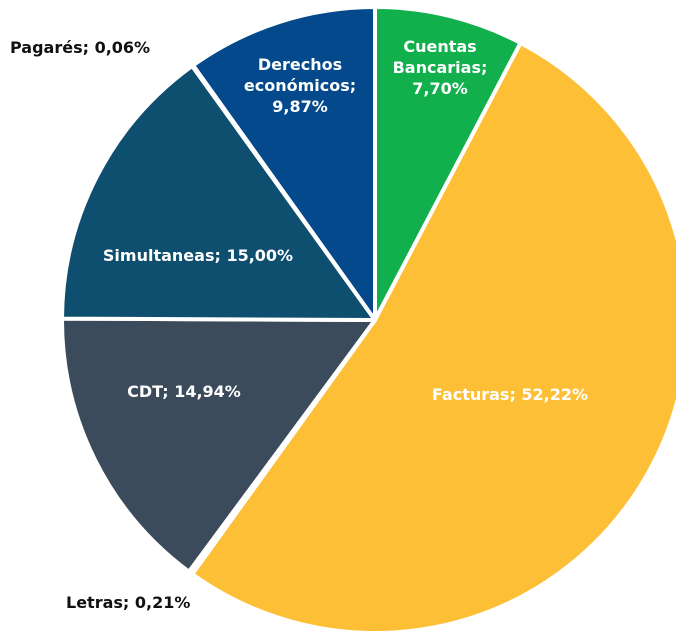 This screenshot has width=676, height=631. I want to click on slice-label: Facturas; 52,22%, so click(510, 394).